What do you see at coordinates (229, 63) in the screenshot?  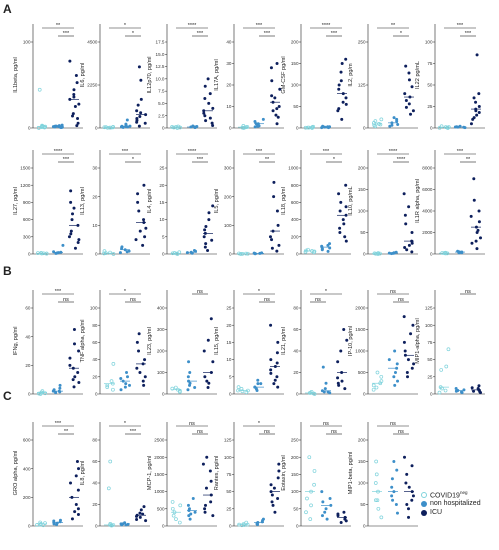 I see `y-tick-label: 30` at bounding box center [229, 63].